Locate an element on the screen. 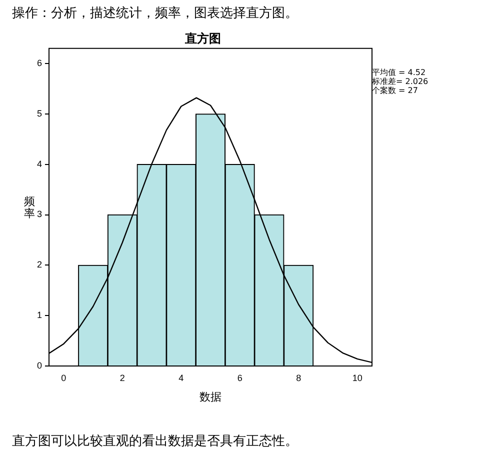  y-tick-label: 5 is located at coordinates (39, 113).